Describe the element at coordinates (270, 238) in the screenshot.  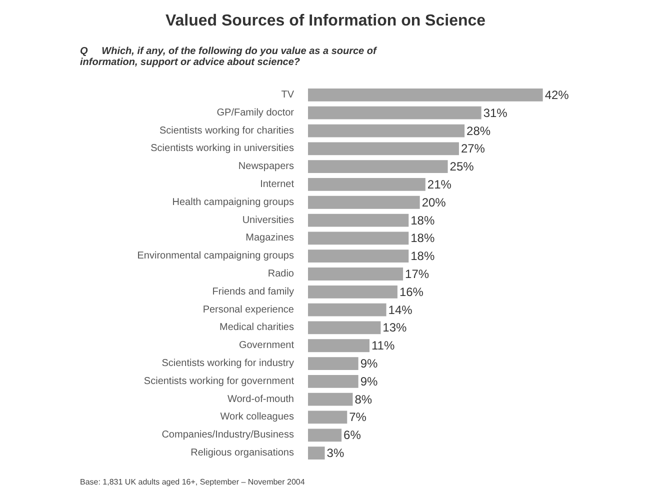
I see `y-tick-label: Magazines` at that location.